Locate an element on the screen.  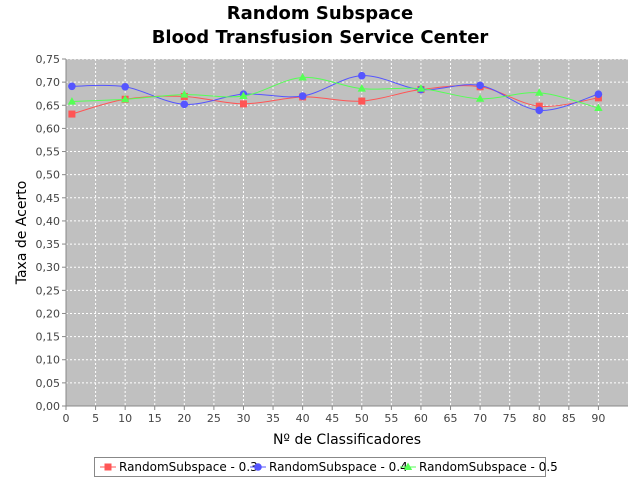
y-tick-label: 0,30 is located at coordinates (48, 267).